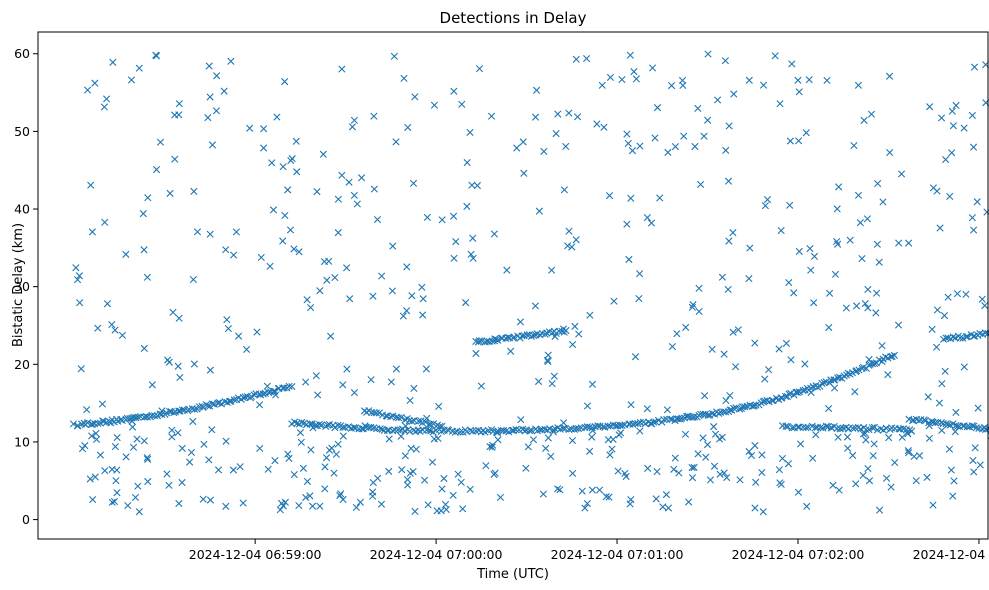  What do you see at coordinates (798, 554) in the screenshot?
I see `x-tick-label: 2024-12-04 07:02:00` at bounding box center [798, 554].